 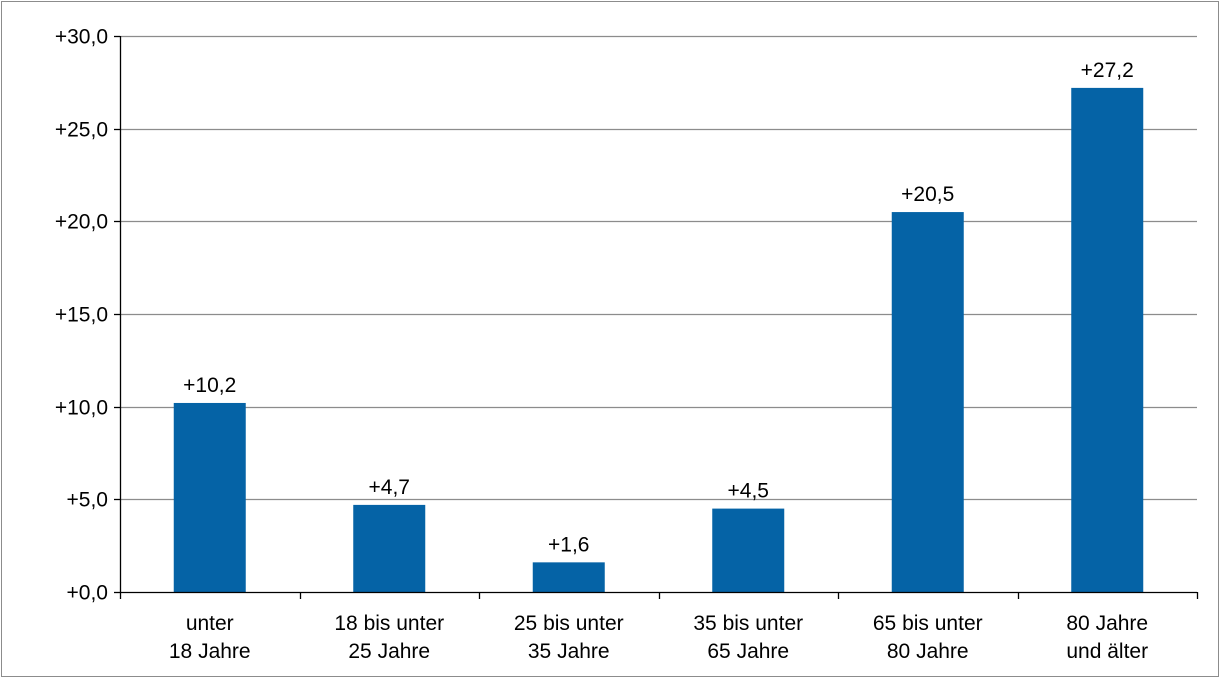 What do you see at coordinates (928, 623) in the screenshot?
I see `x-tick-label-line: 65 bis unter` at bounding box center [928, 623].